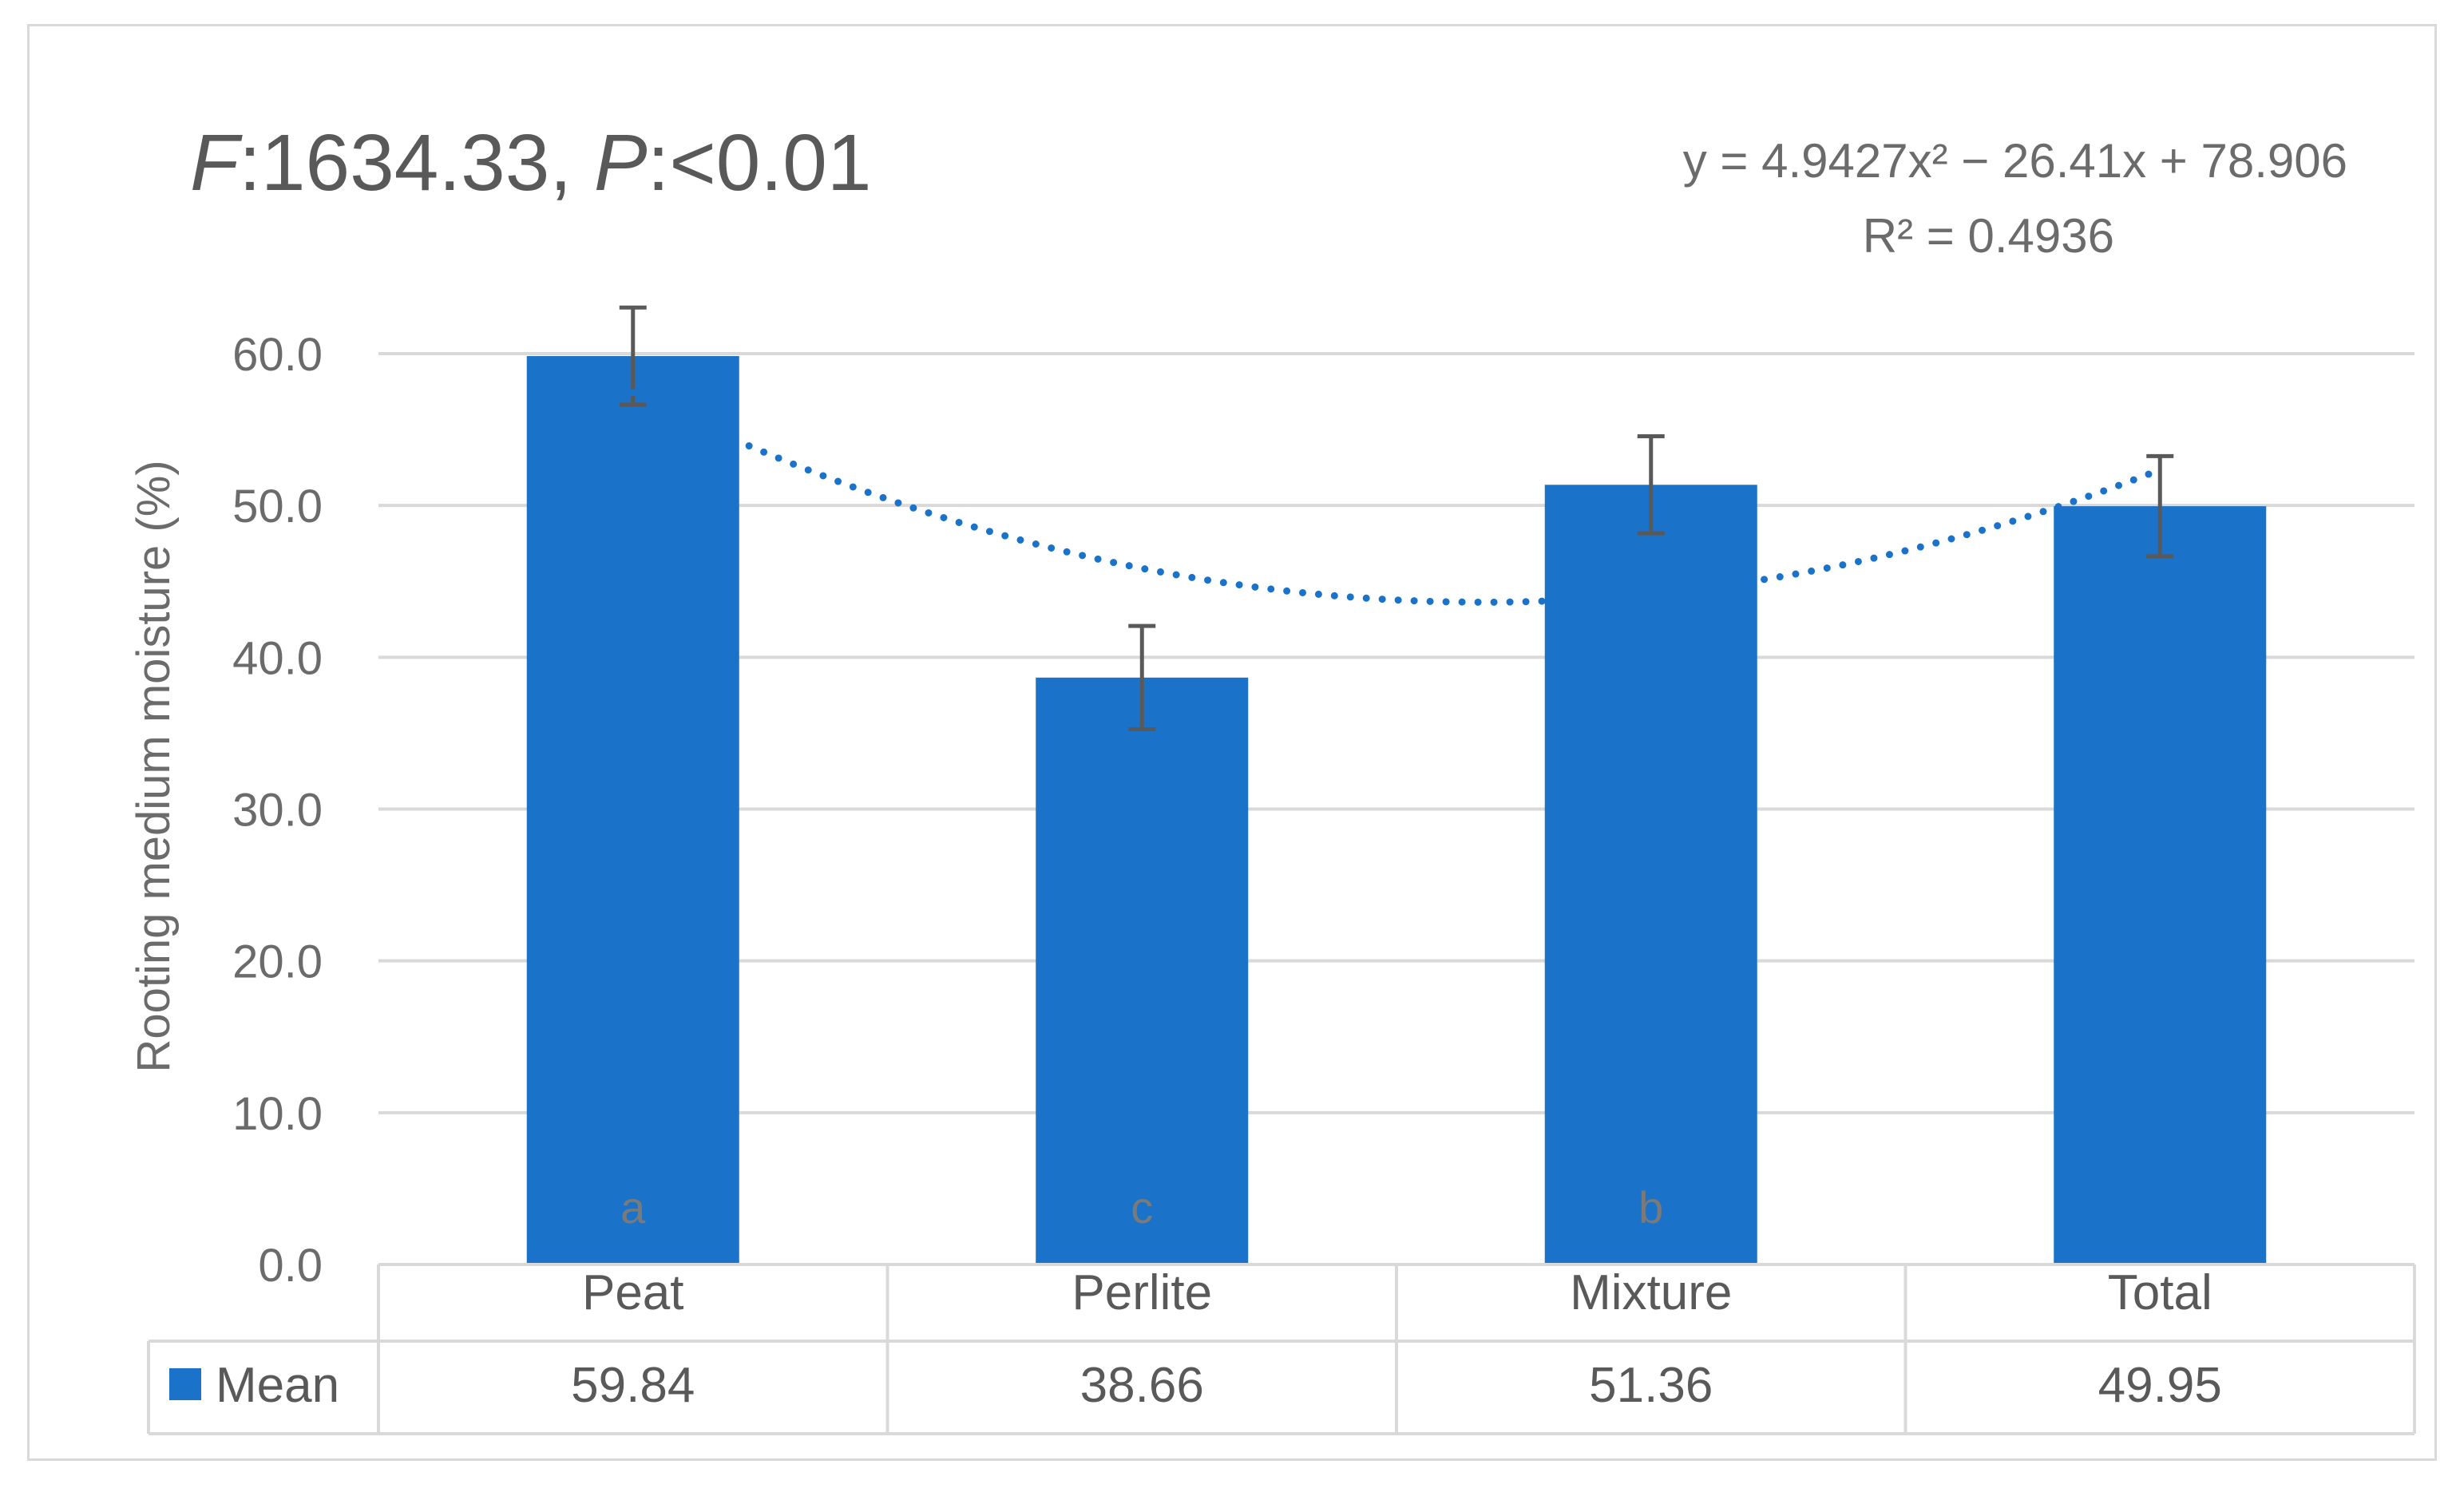 The width and height of the screenshot is (2464, 1488). What do you see at coordinates (1142, 1207) in the screenshot?
I see `significance-letter: c` at bounding box center [1142, 1207].